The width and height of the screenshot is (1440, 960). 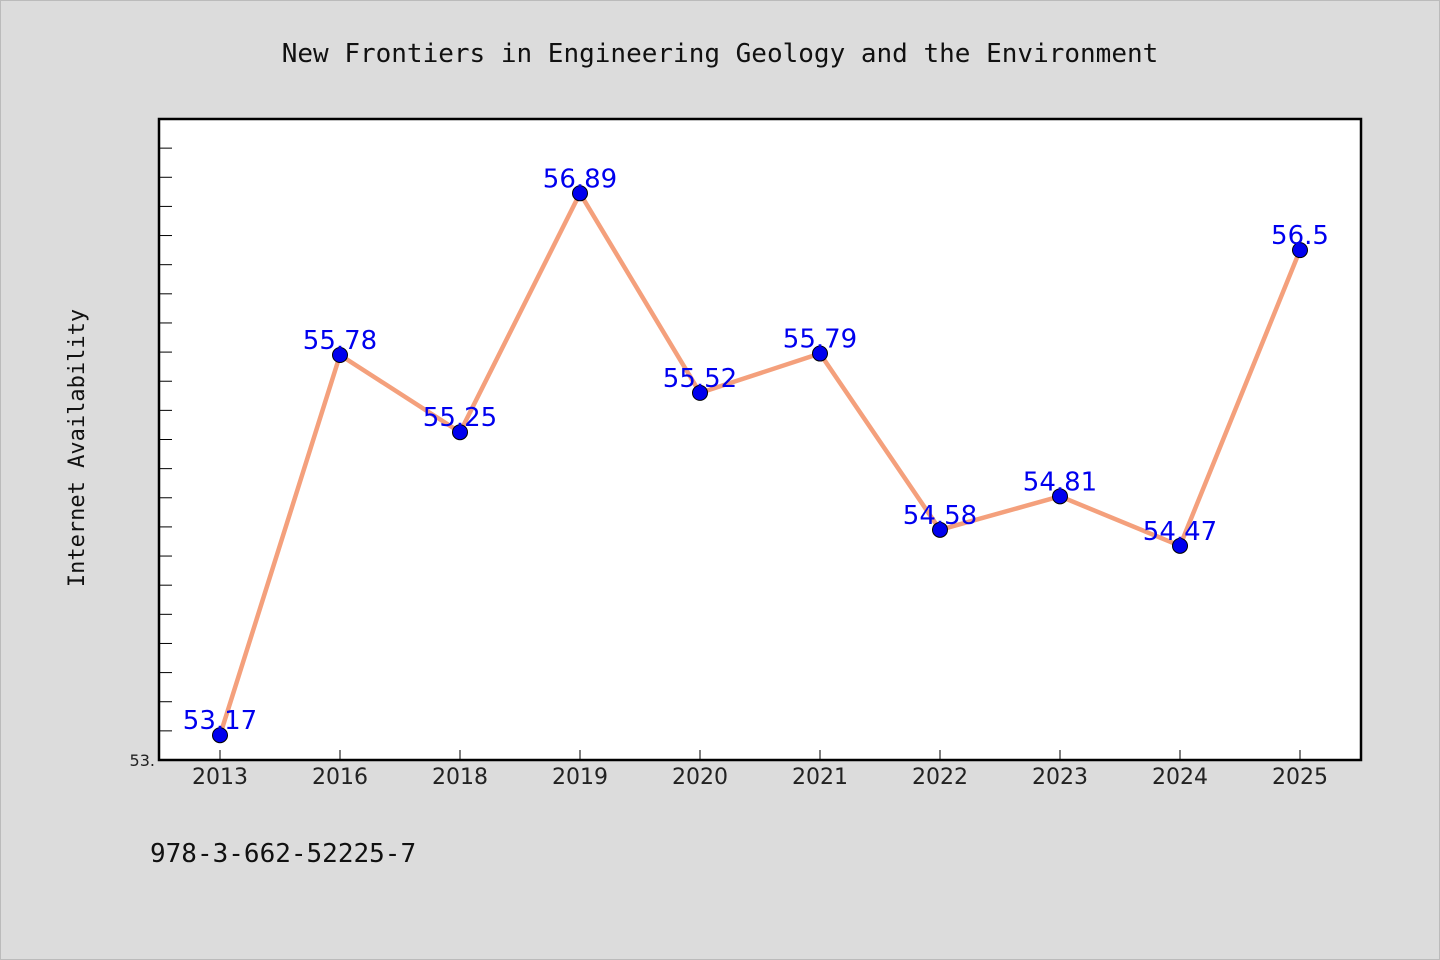 What do you see at coordinates (220, 721) in the screenshot?
I see `data-label: 53.17` at bounding box center [220, 721].